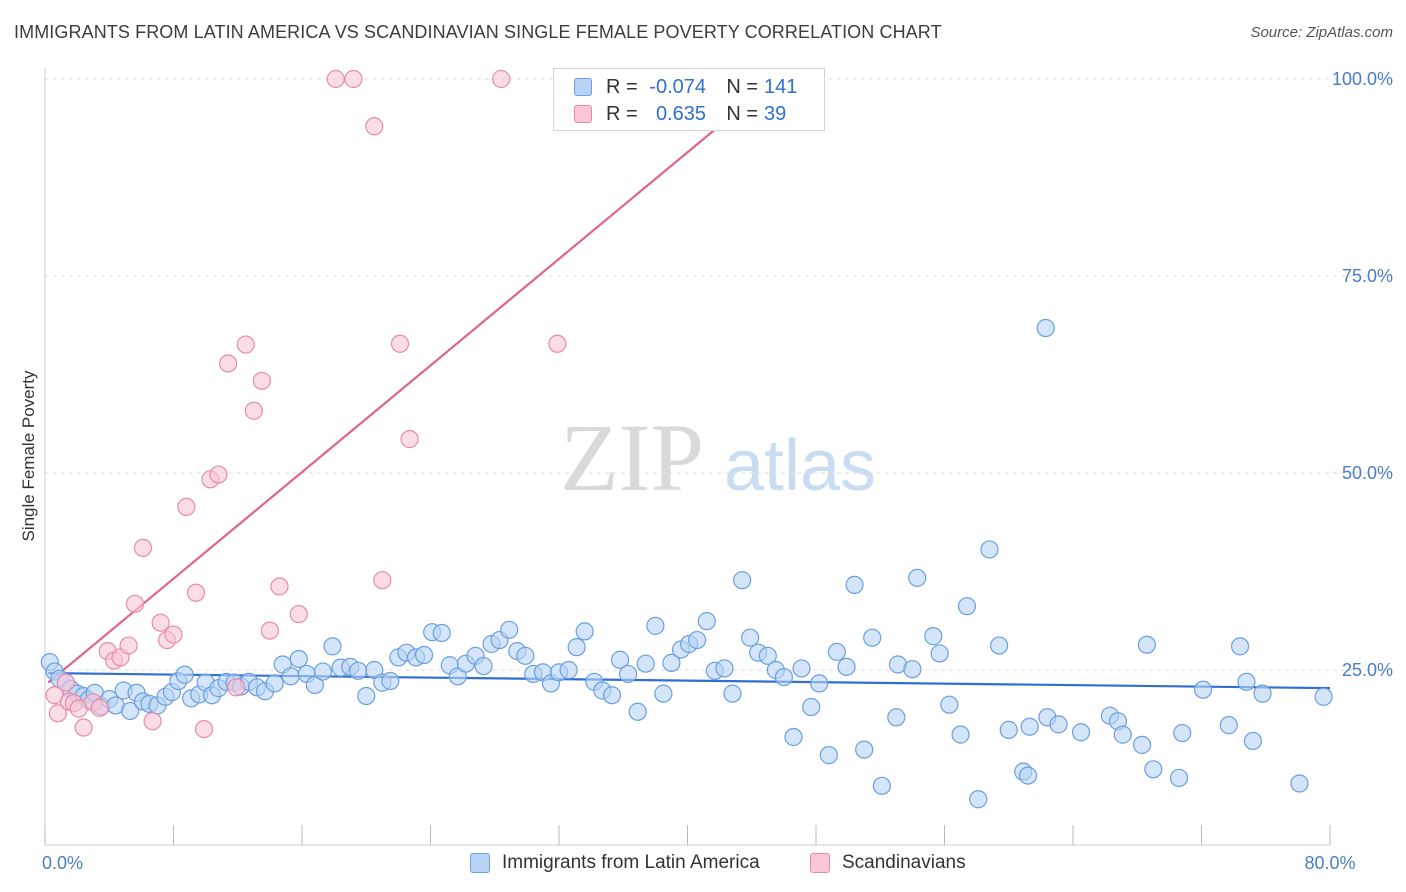  What do you see at coordinates (904, 862) in the screenshot?
I see `bottom-legend-label: Scandinavians` at bounding box center [904, 862].